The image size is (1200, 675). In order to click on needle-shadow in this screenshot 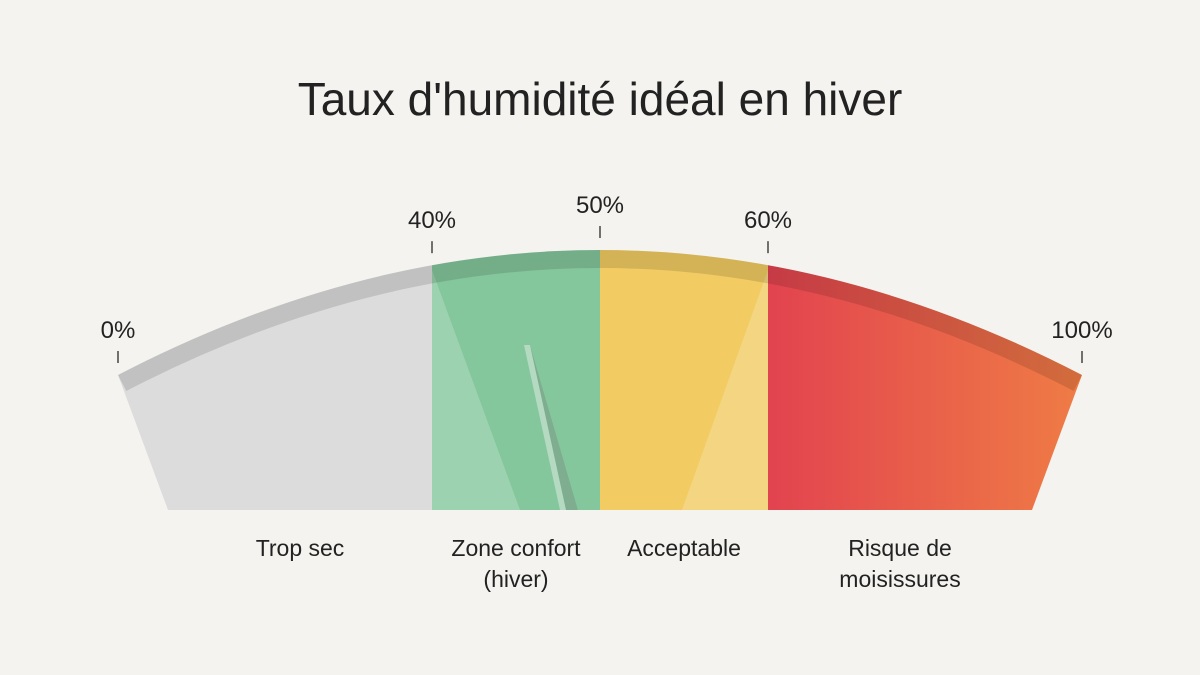, I will do `click(554, 427)`.